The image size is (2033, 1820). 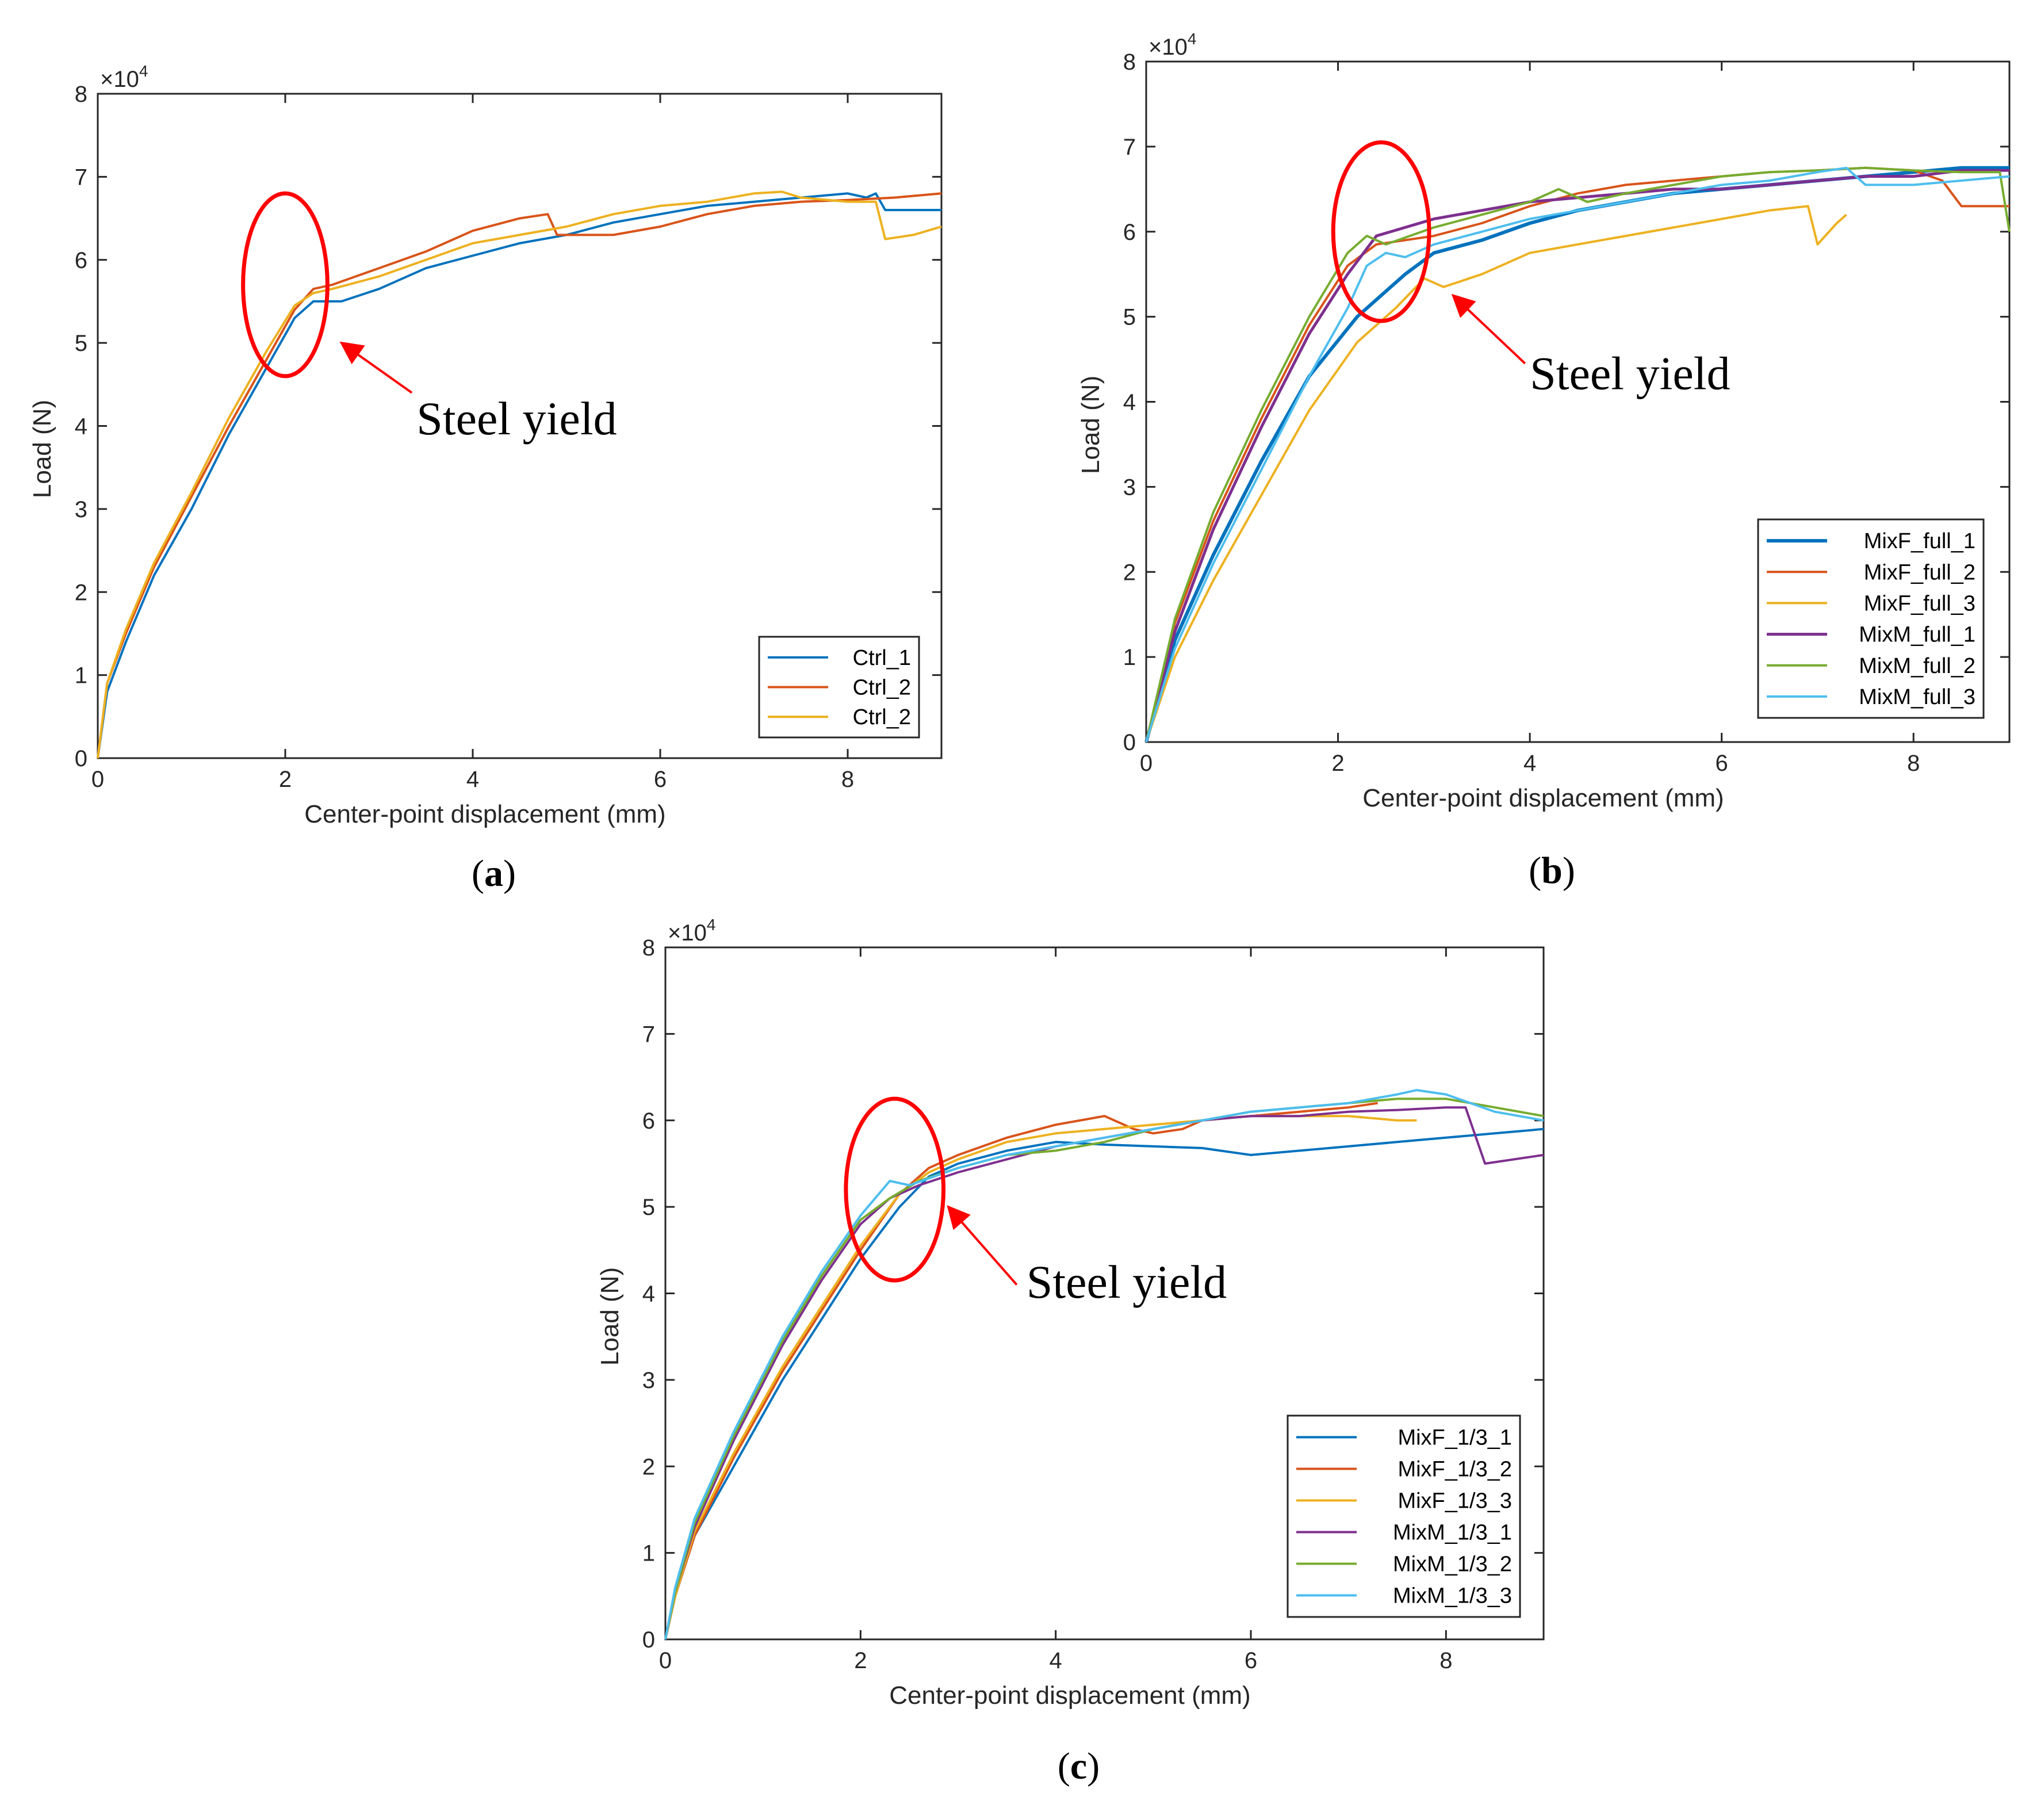 What do you see at coordinates (1455, 1438) in the screenshot?
I see `legend-entry: MixF_1/3_1` at bounding box center [1455, 1438].